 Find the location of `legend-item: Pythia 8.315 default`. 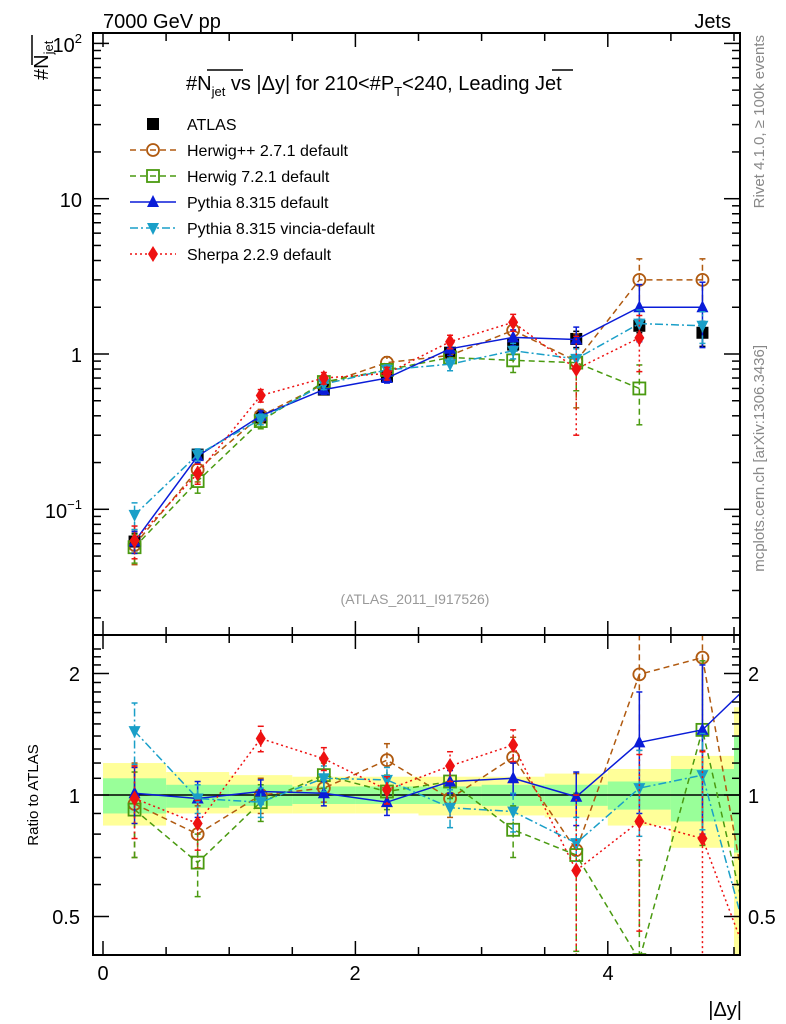

legend-item: Pythia 8.315 default is located at coordinates (229, 203).